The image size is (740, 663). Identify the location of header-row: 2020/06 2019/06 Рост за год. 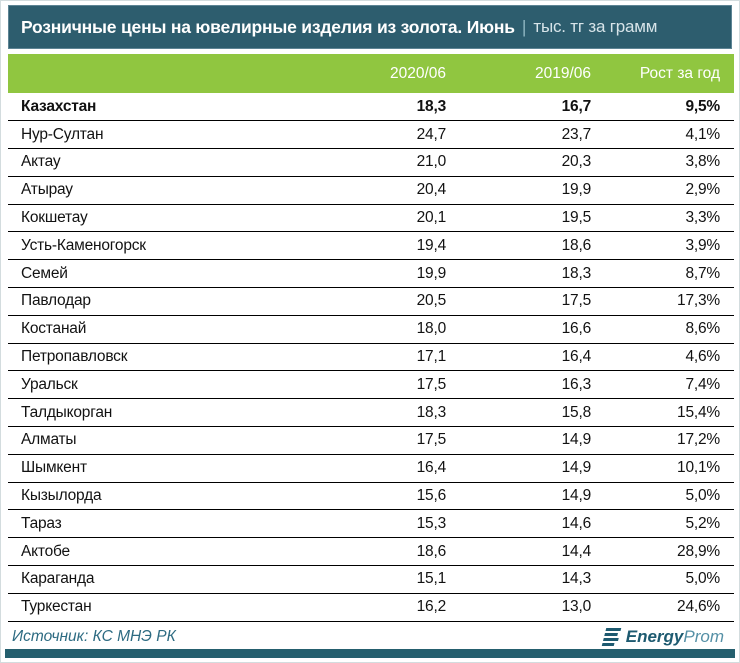
(371, 73).